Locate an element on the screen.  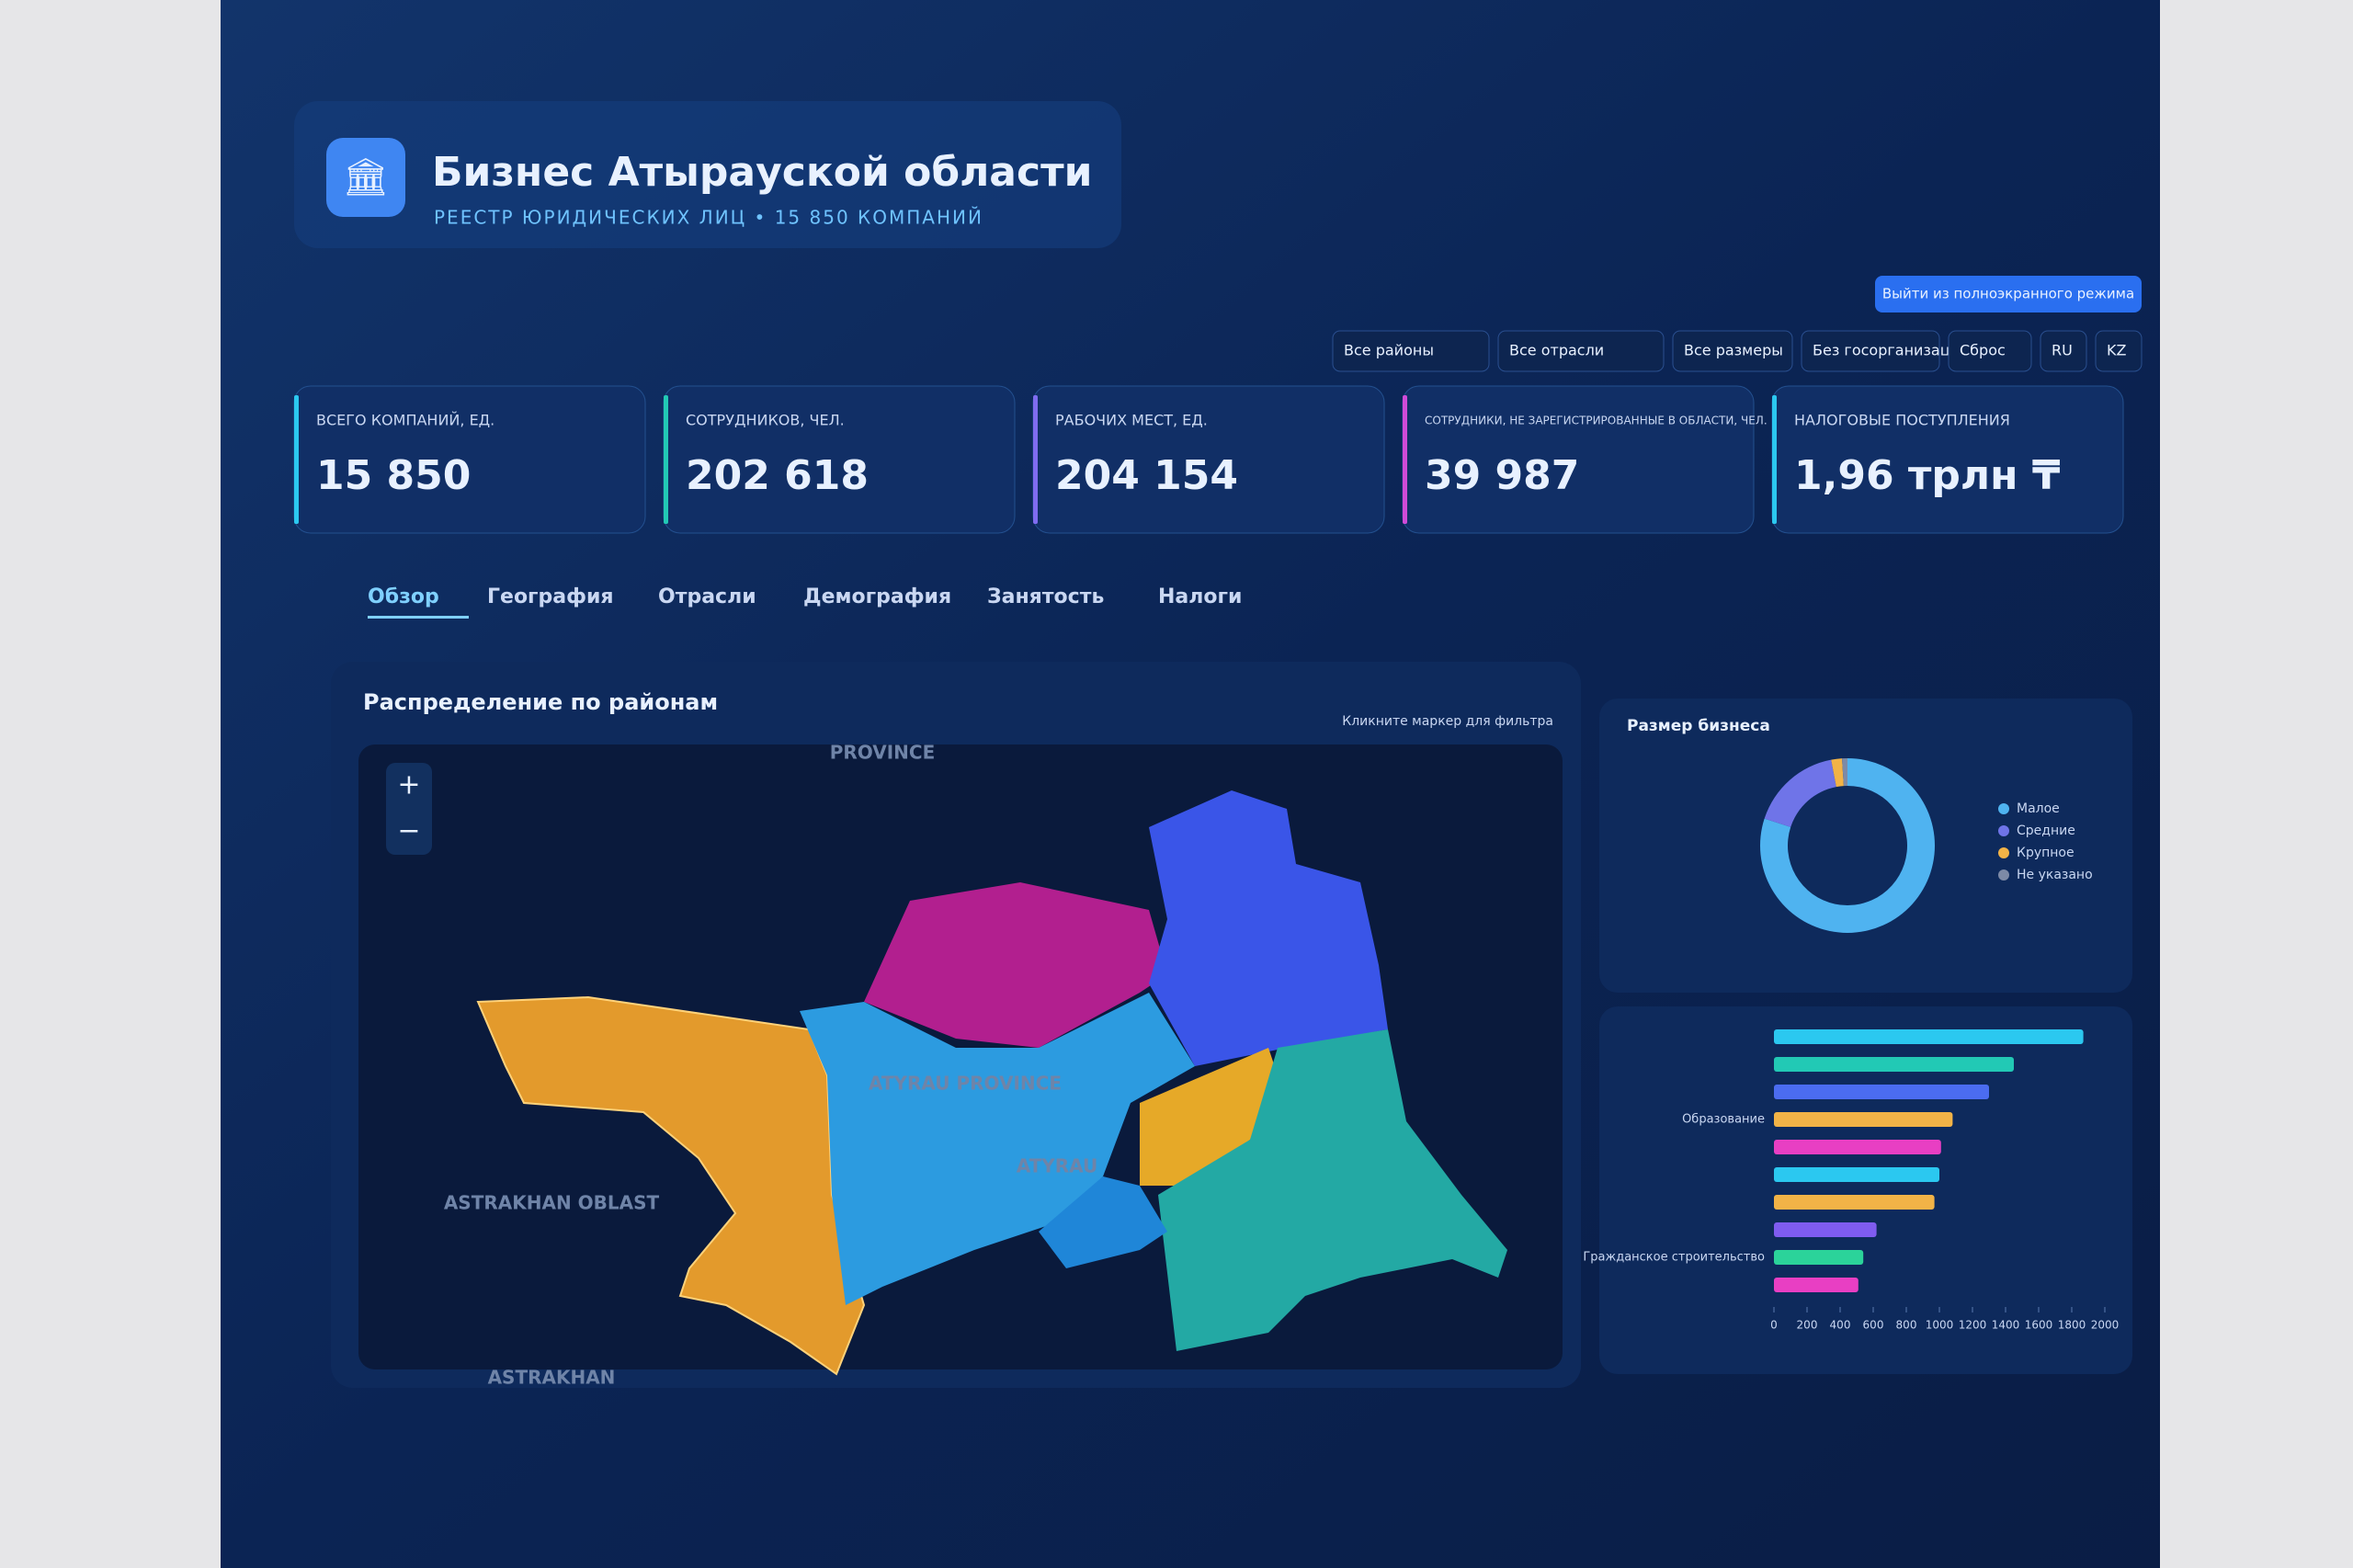
legend-label: Малое is located at coordinates (2038, 808).